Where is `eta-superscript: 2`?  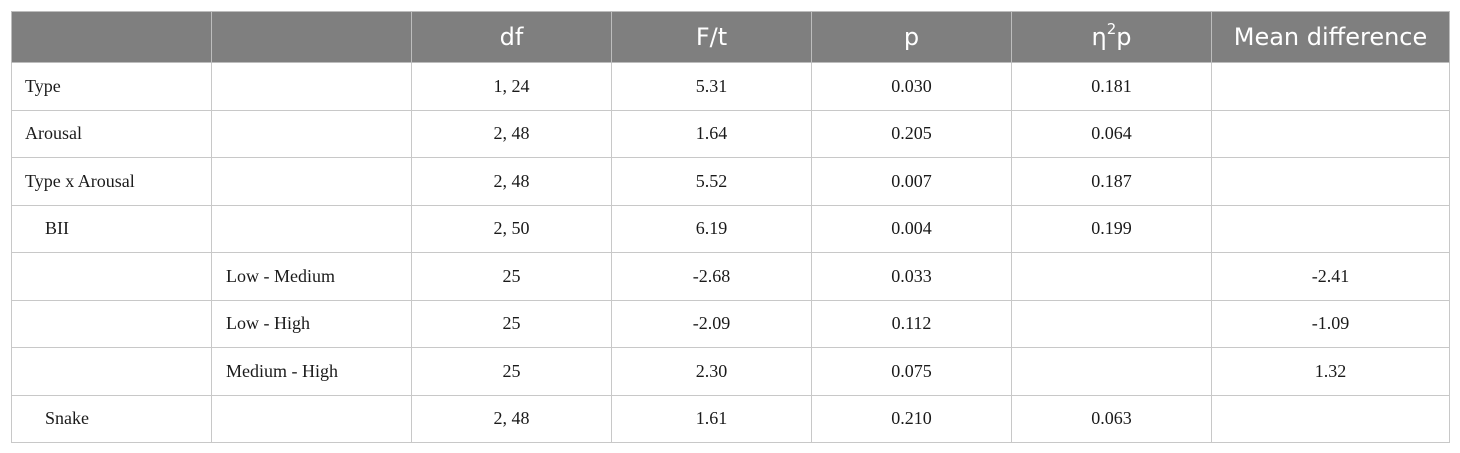 eta-superscript: 2 is located at coordinates (1111, 29).